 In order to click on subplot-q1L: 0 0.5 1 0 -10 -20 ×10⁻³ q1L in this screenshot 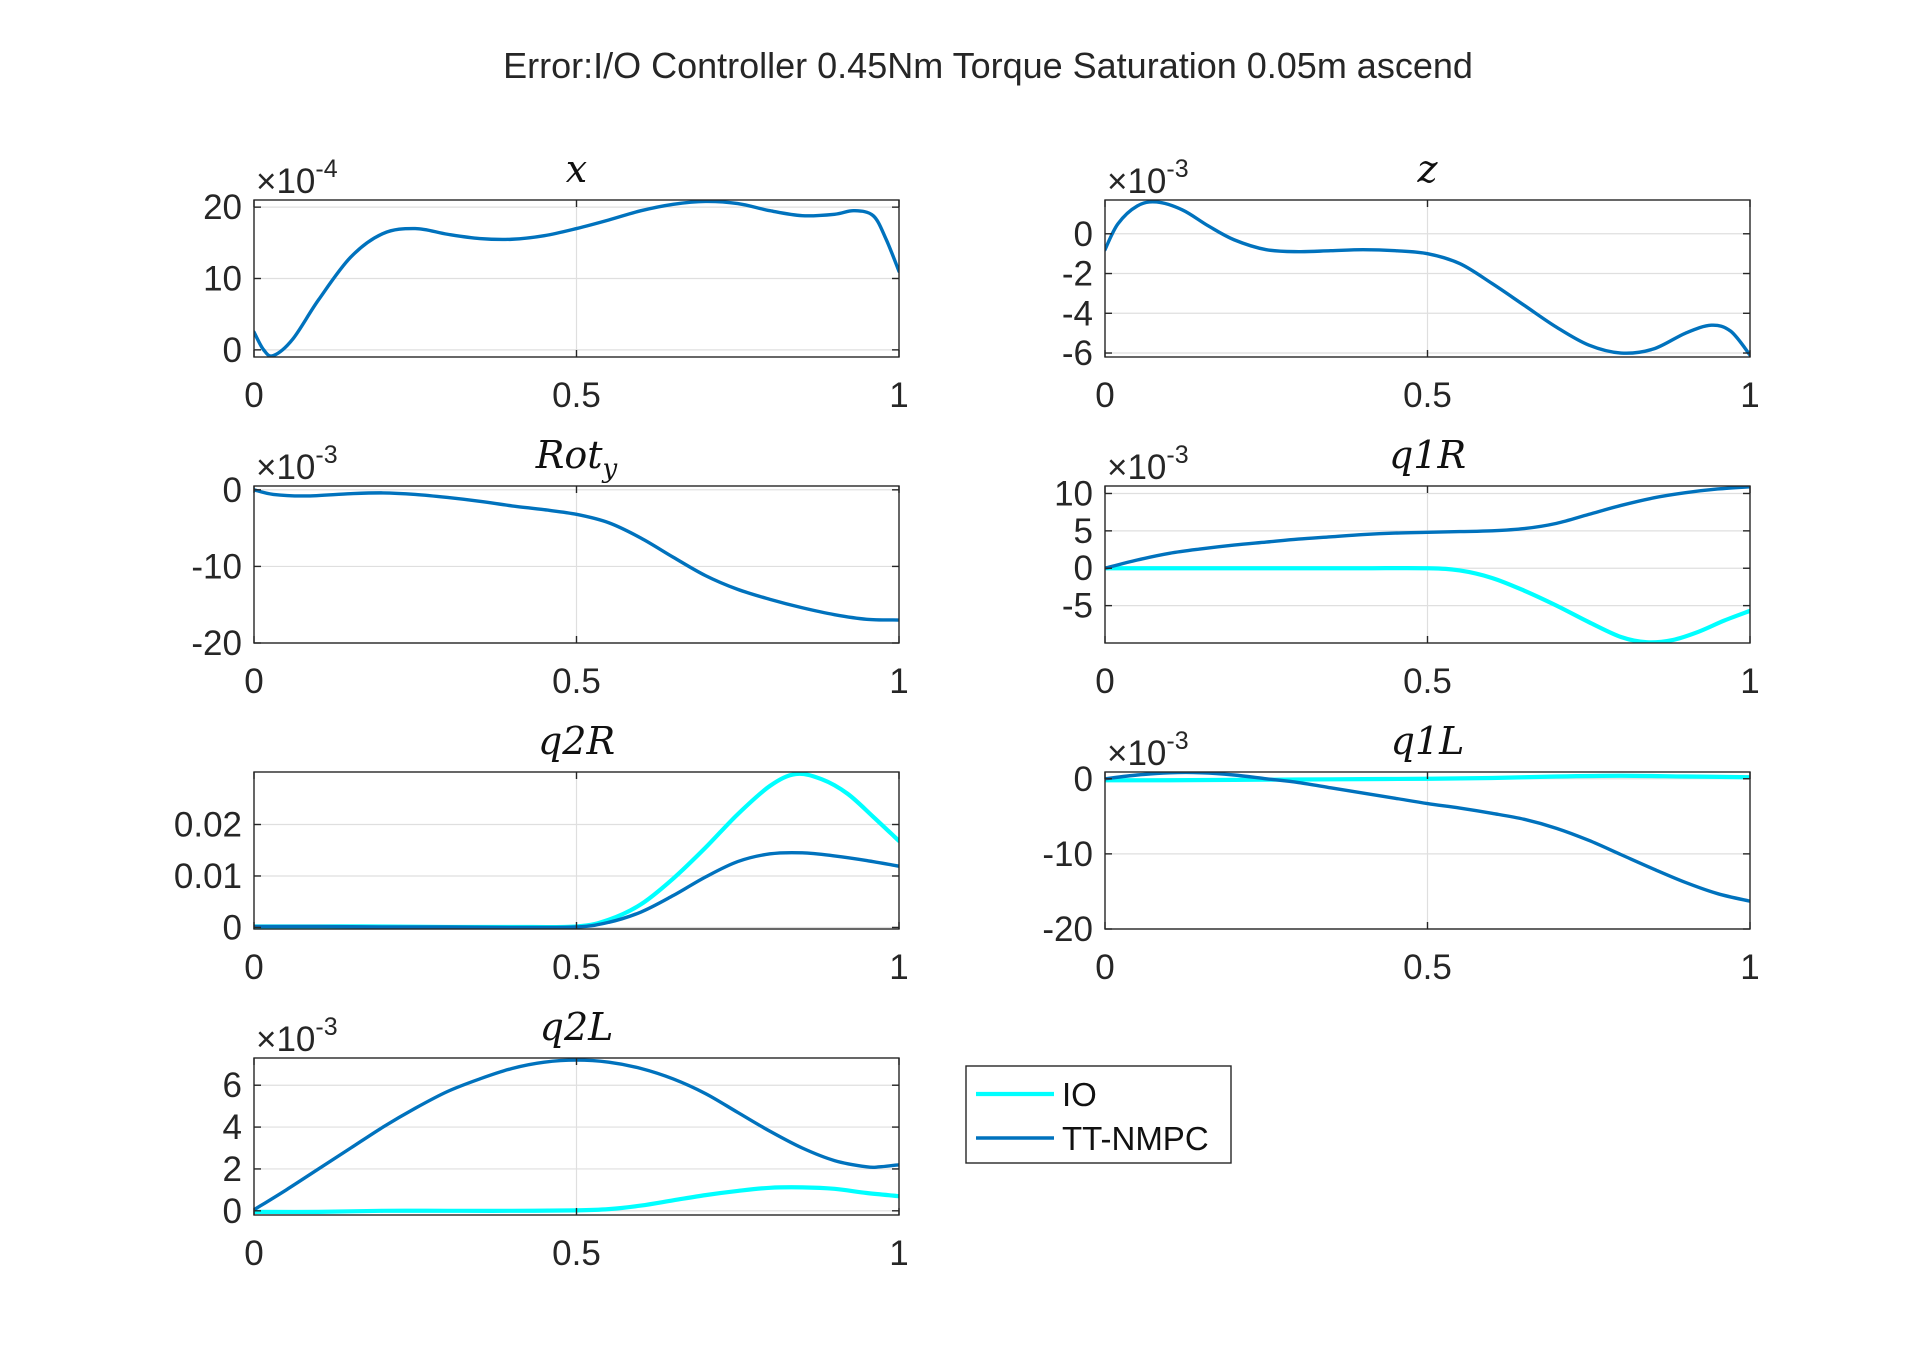, I will do `click(1400, 853)`.